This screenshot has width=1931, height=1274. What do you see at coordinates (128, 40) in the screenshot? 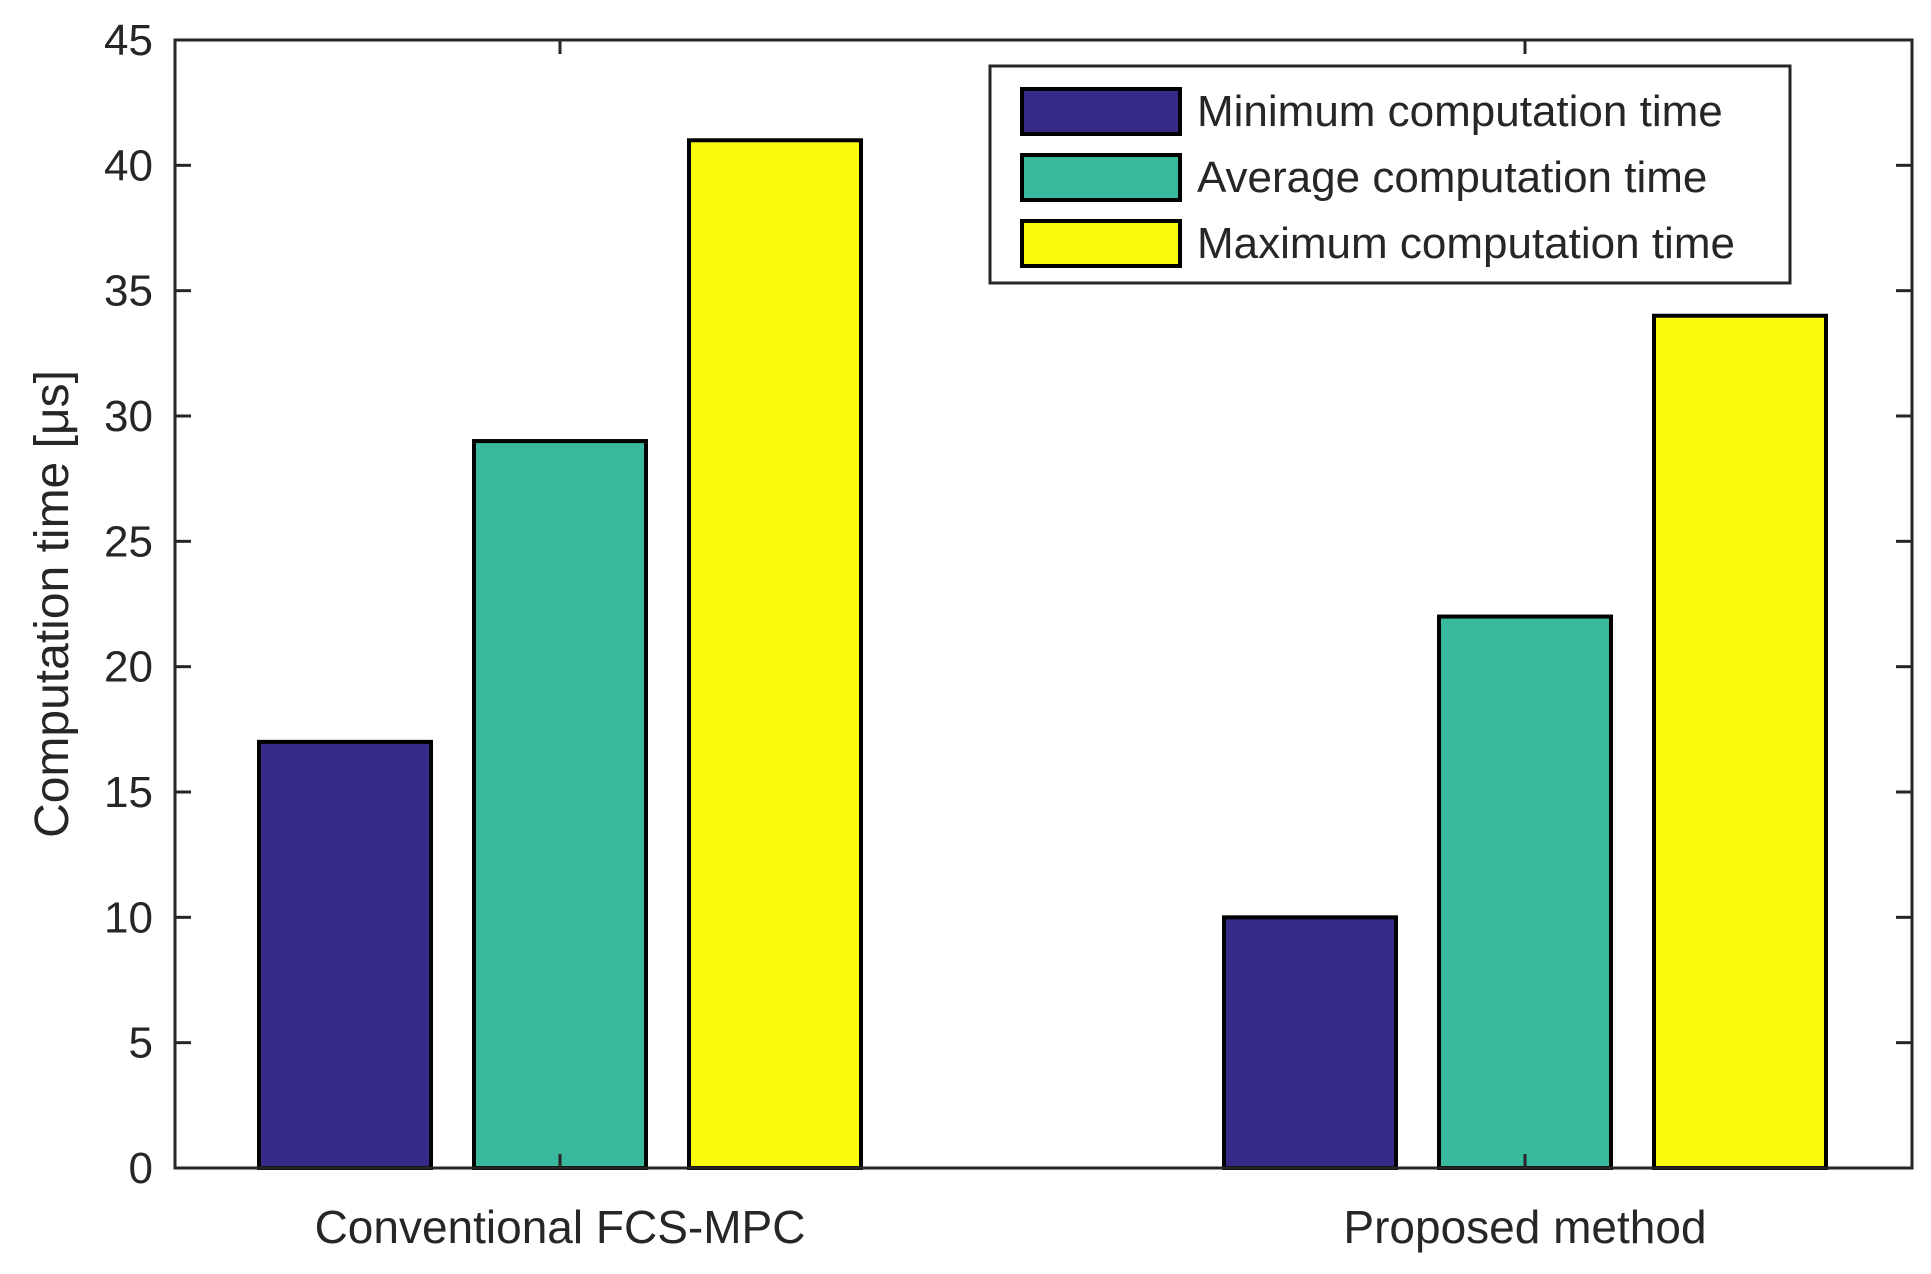
I see `y-tick-label: 45` at bounding box center [128, 40].